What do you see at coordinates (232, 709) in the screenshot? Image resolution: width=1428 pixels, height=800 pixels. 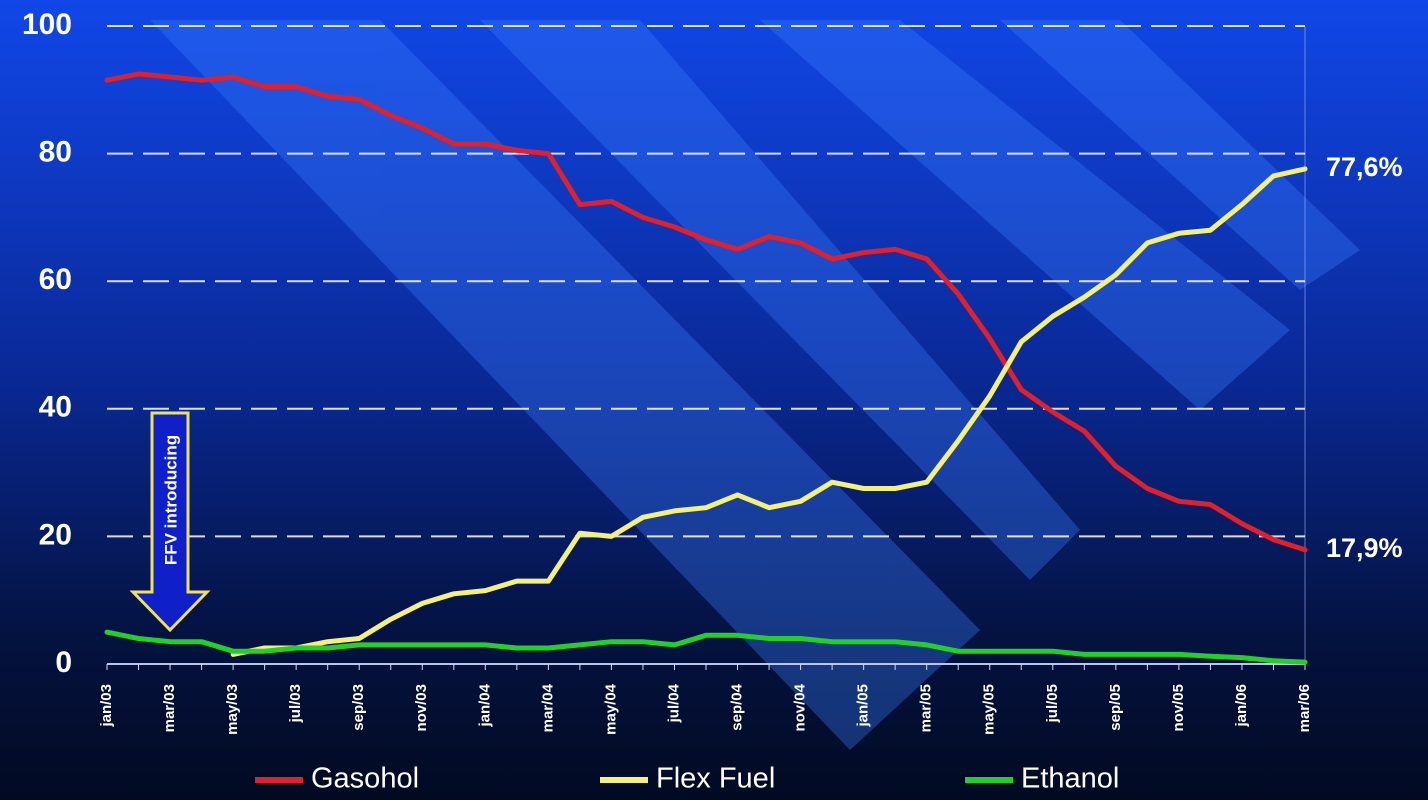 I see `x-tick-label: may/03` at bounding box center [232, 709].